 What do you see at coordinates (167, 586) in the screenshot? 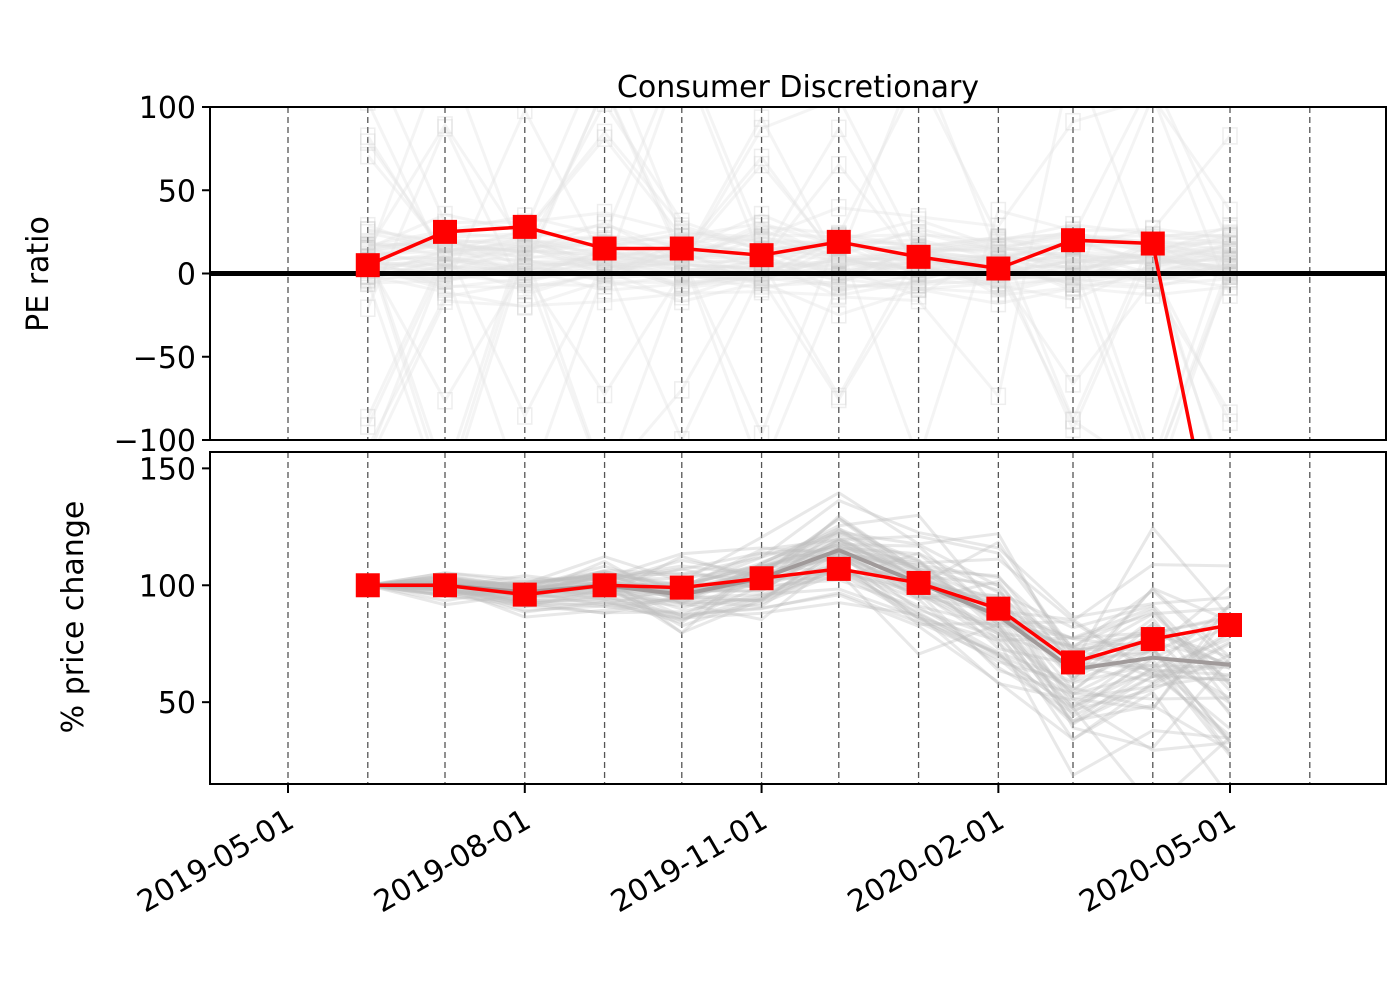
I see `bottom-y-tick-label: 100` at bounding box center [167, 586].